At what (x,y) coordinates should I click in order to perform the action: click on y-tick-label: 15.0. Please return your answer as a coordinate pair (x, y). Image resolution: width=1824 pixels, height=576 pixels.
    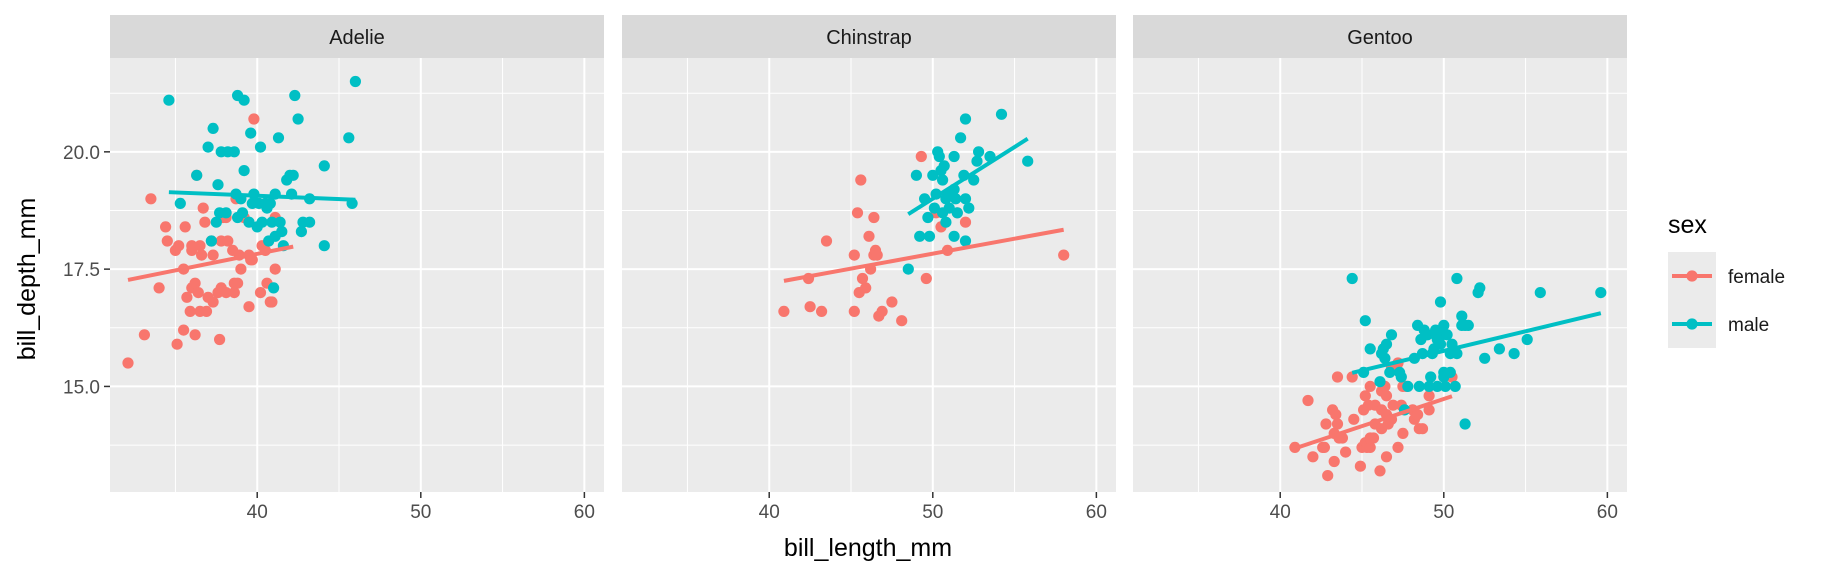
    Looking at the image, I should click on (81, 387).